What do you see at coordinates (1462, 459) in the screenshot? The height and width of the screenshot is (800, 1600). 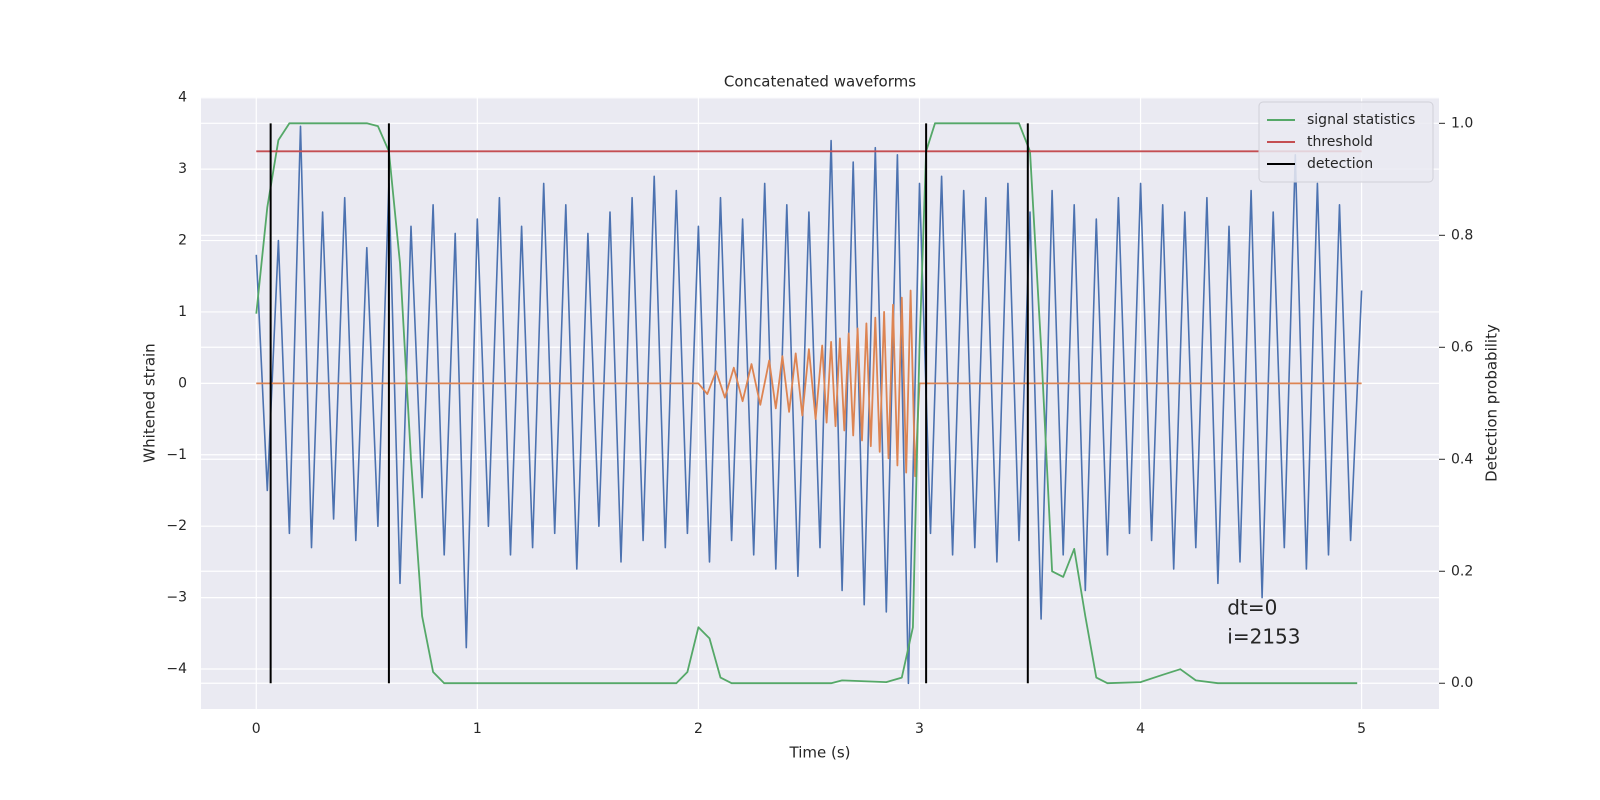 I see `y2-tick-label: 0.4` at bounding box center [1462, 459].